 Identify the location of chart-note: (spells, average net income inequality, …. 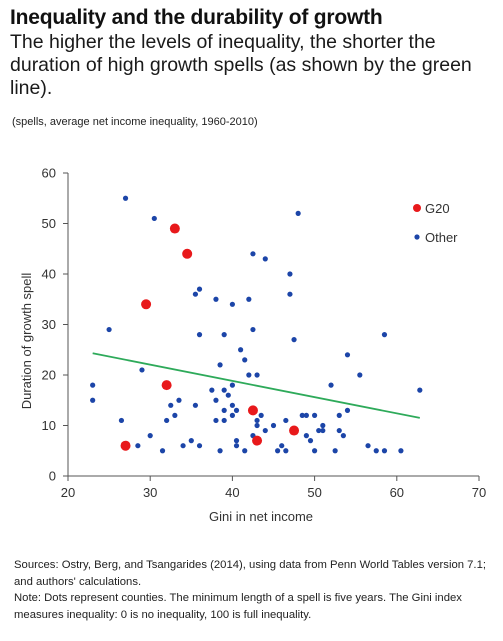
(135, 122).